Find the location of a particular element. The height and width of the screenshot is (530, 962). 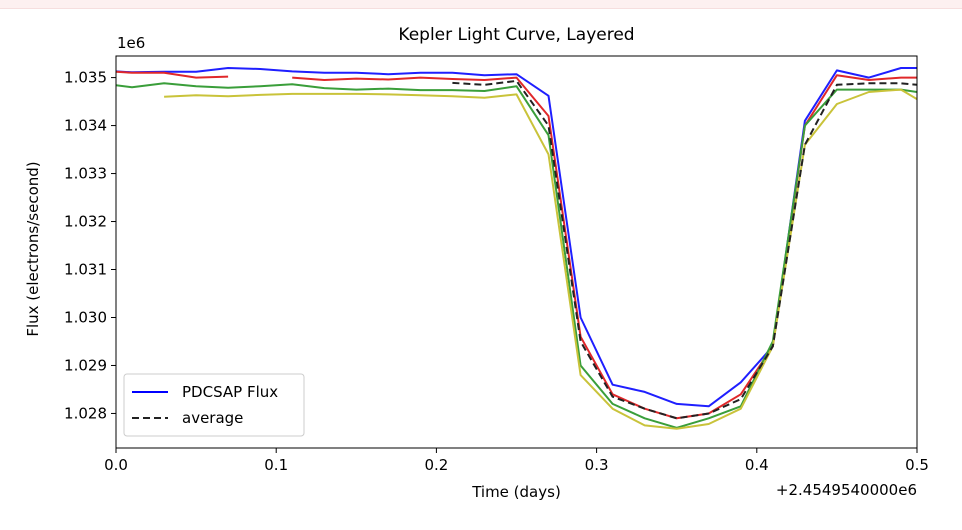

y-tick-label: 1.030 is located at coordinates (85, 317).